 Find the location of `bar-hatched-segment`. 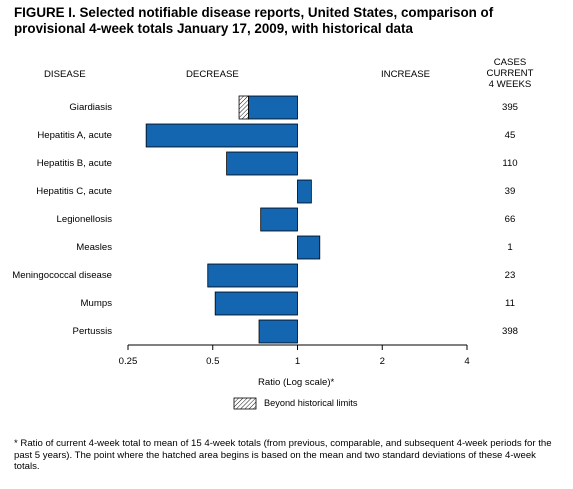

bar-hatched-segment is located at coordinates (243, 107).